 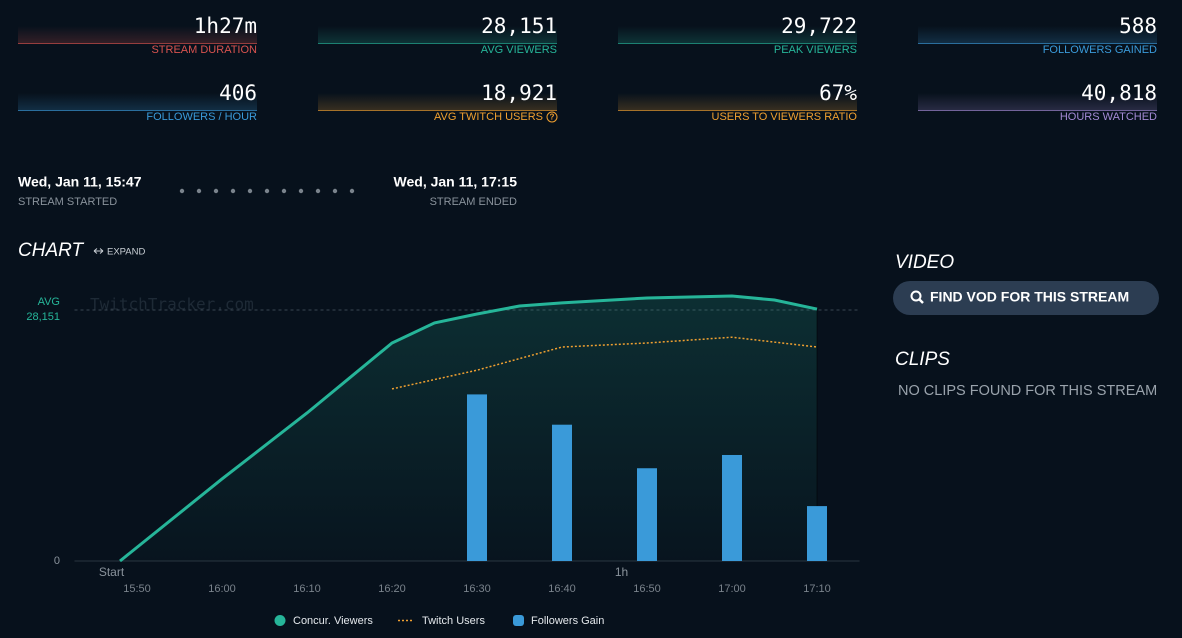 I want to click on expand-button: EXPAND, so click(x=119, y=252).